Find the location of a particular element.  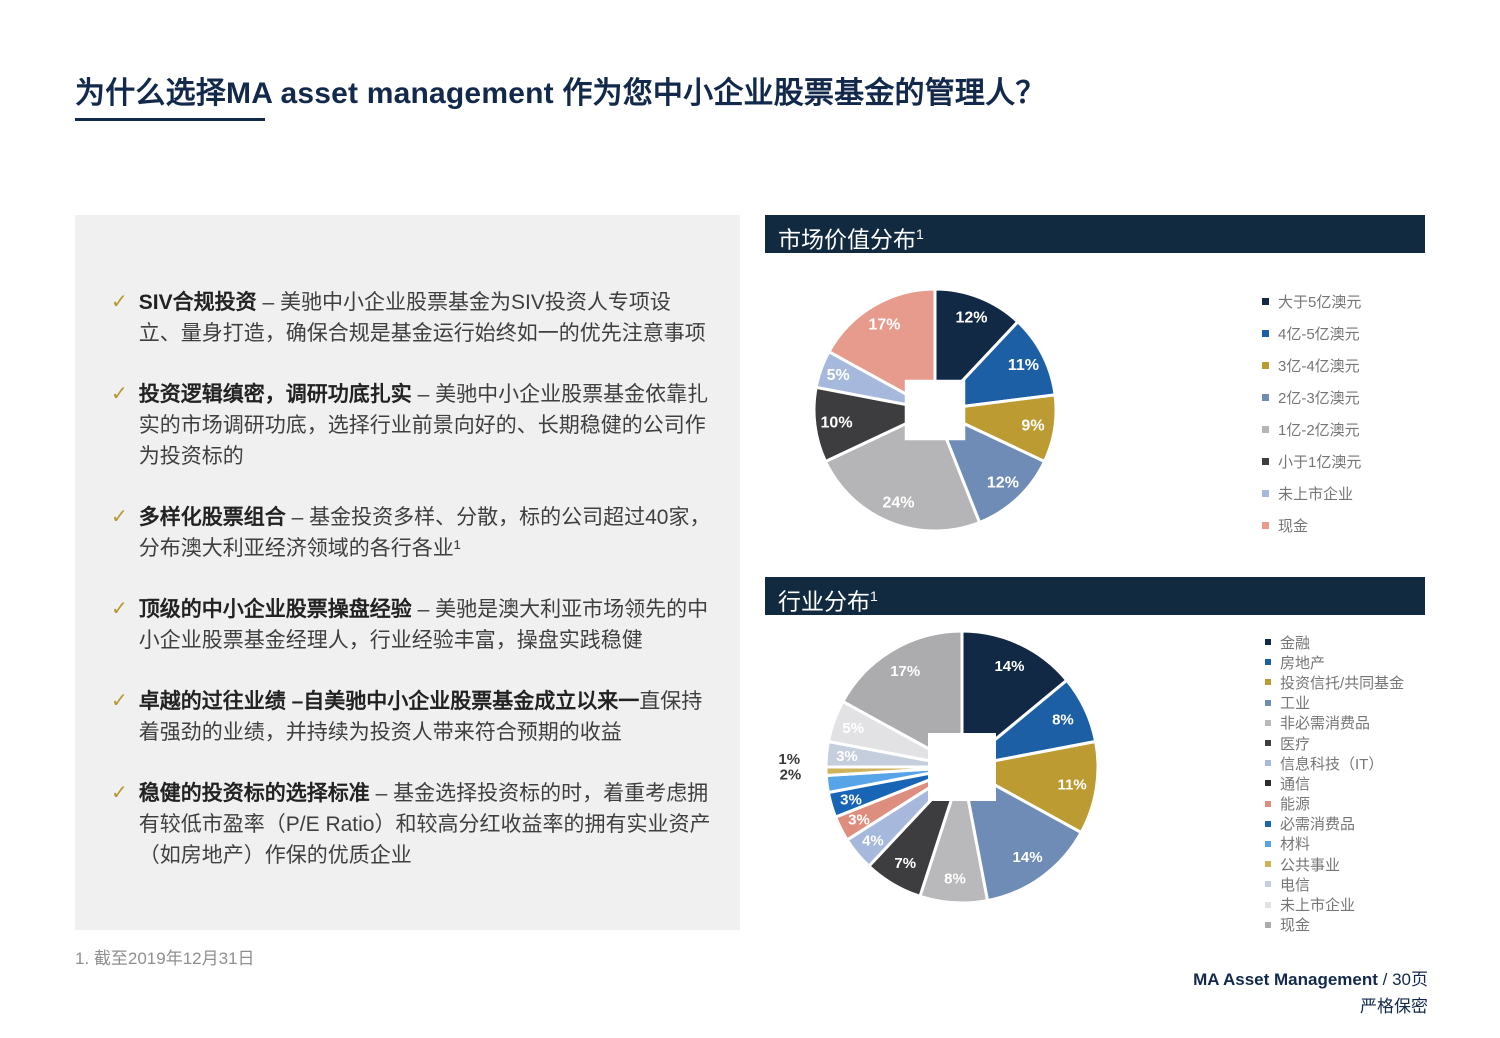

legend-label: 房地产 is located at coordinates (1303, 663).